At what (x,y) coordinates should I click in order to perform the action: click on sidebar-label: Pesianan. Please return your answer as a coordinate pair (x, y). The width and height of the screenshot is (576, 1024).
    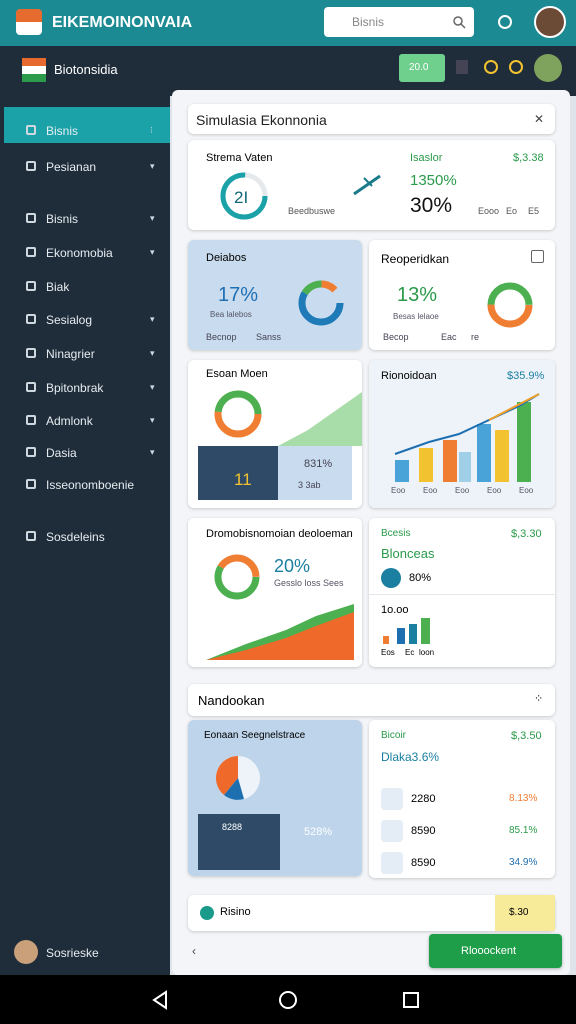
    Looking at the image, I should click on (71, 167).